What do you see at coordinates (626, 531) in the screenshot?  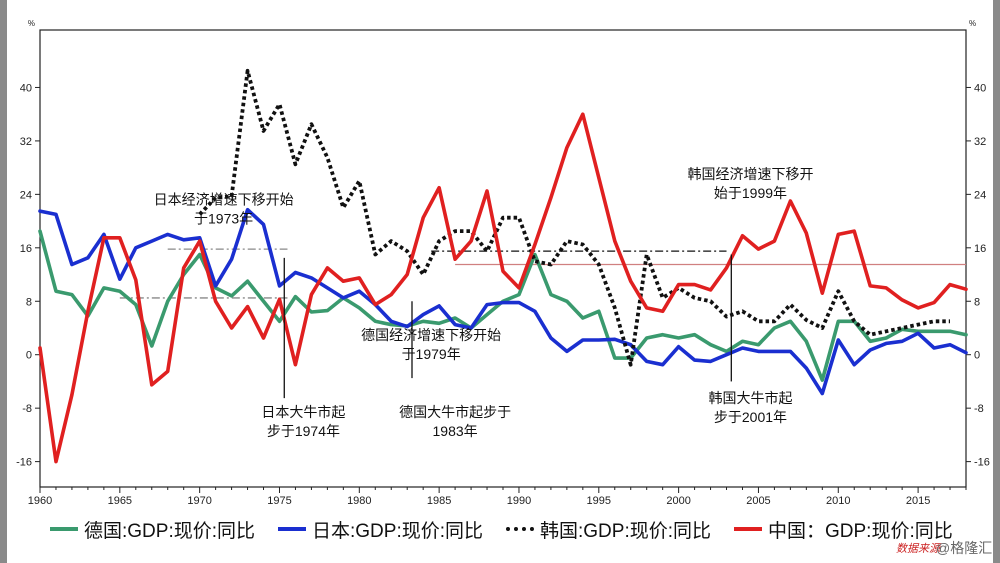 I see `legend-label-korea: 韩国:GDP:现价:同比` at bounding box center [626, 531].